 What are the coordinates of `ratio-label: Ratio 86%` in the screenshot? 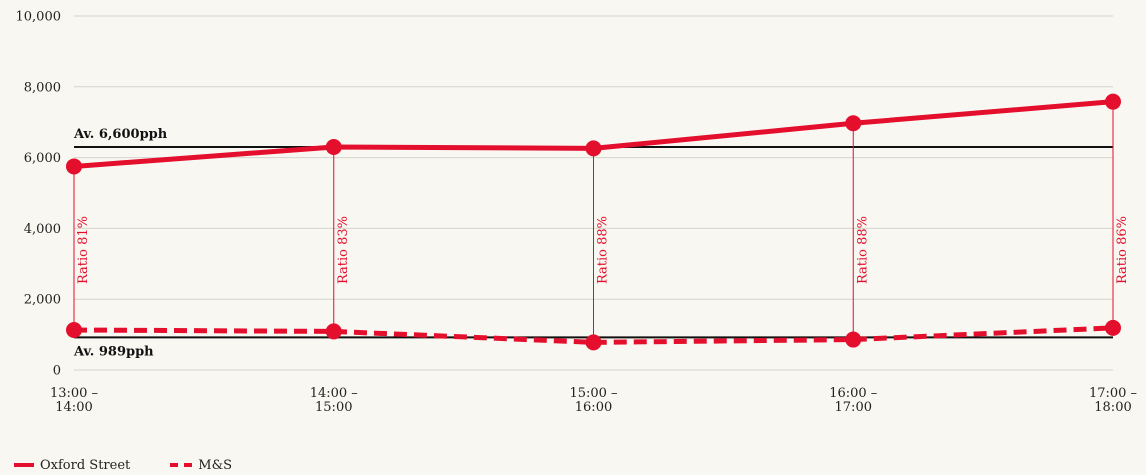 It's located at (1122, 250).